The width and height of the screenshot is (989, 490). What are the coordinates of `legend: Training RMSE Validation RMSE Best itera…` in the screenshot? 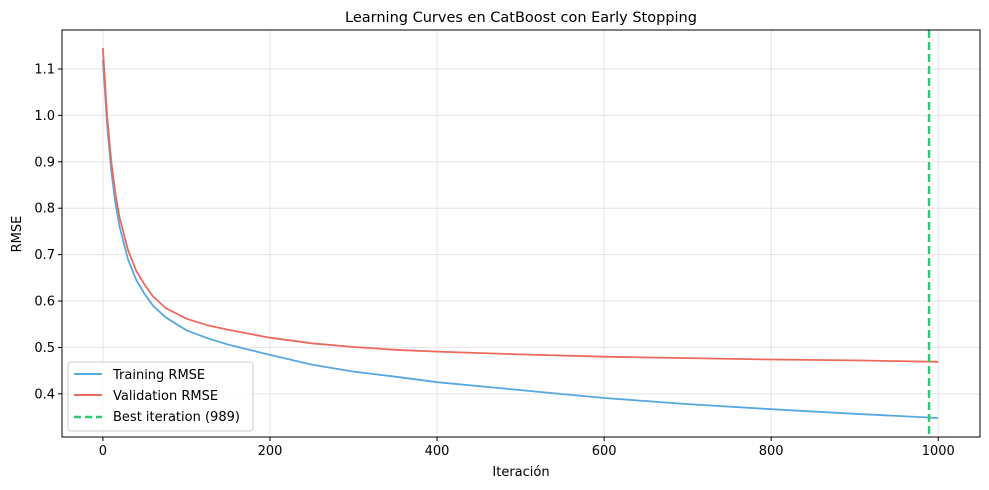 It's located at (160, 396).